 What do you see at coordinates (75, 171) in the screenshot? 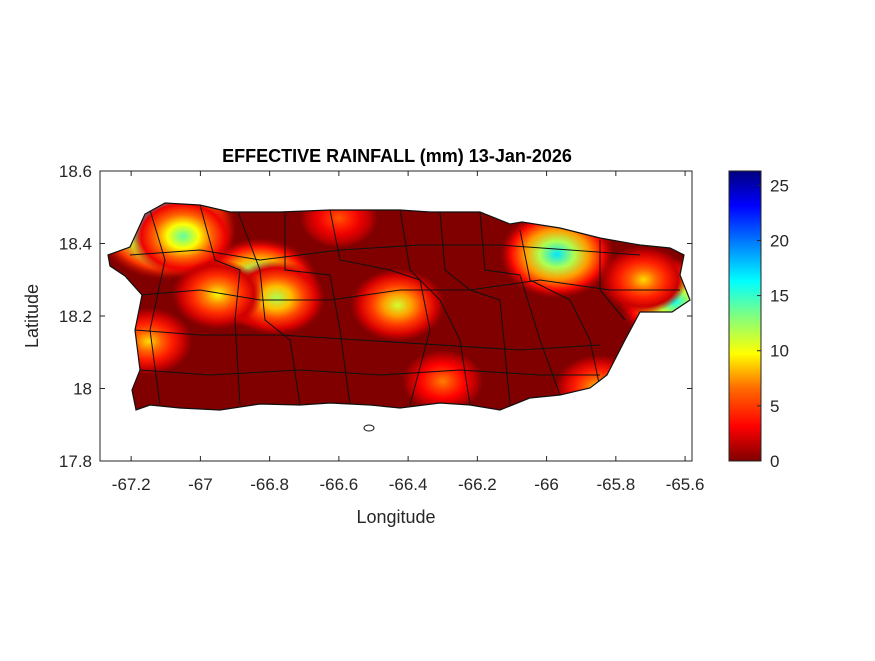
I see `y-tick-label: 18.6` at bounding box center [75, 171].